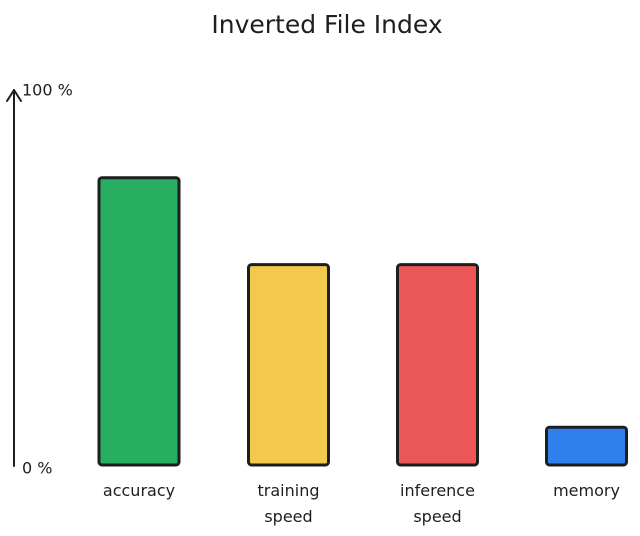 This screenshot has width=640, height=536. I want to click on y-axis-arrow, so click(14, 95).